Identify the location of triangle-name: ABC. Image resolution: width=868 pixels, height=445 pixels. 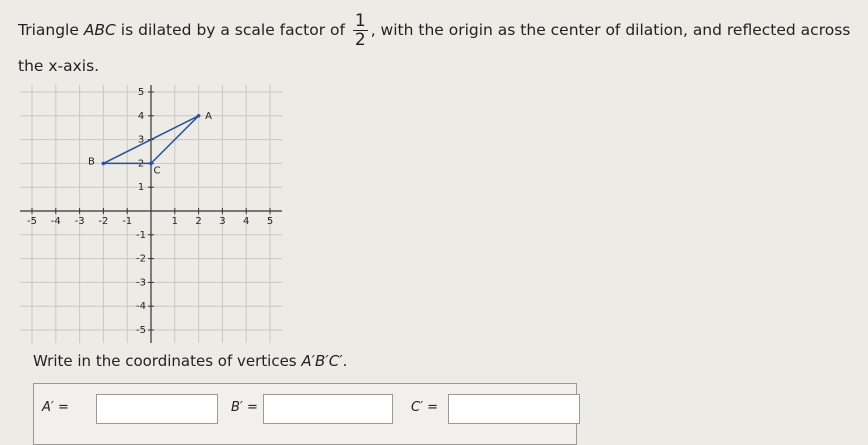
(99, 30).